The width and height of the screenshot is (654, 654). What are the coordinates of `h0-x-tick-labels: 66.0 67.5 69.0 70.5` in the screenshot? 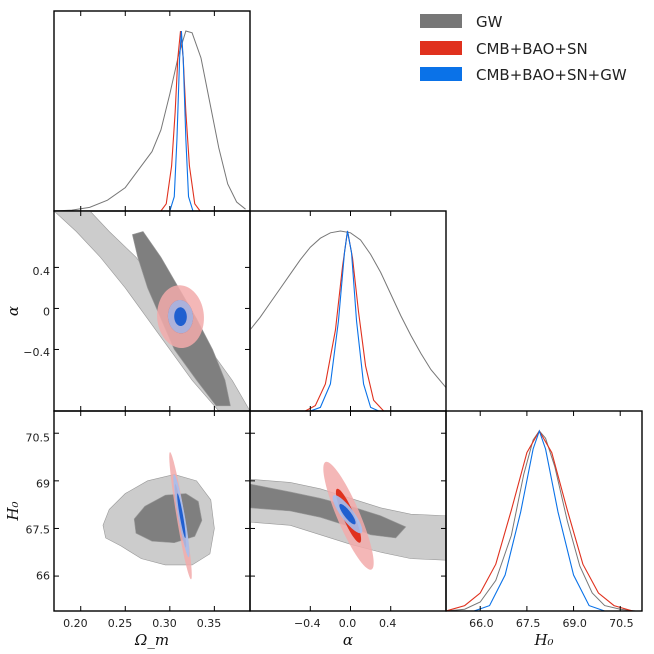 It's located at (551, 623).